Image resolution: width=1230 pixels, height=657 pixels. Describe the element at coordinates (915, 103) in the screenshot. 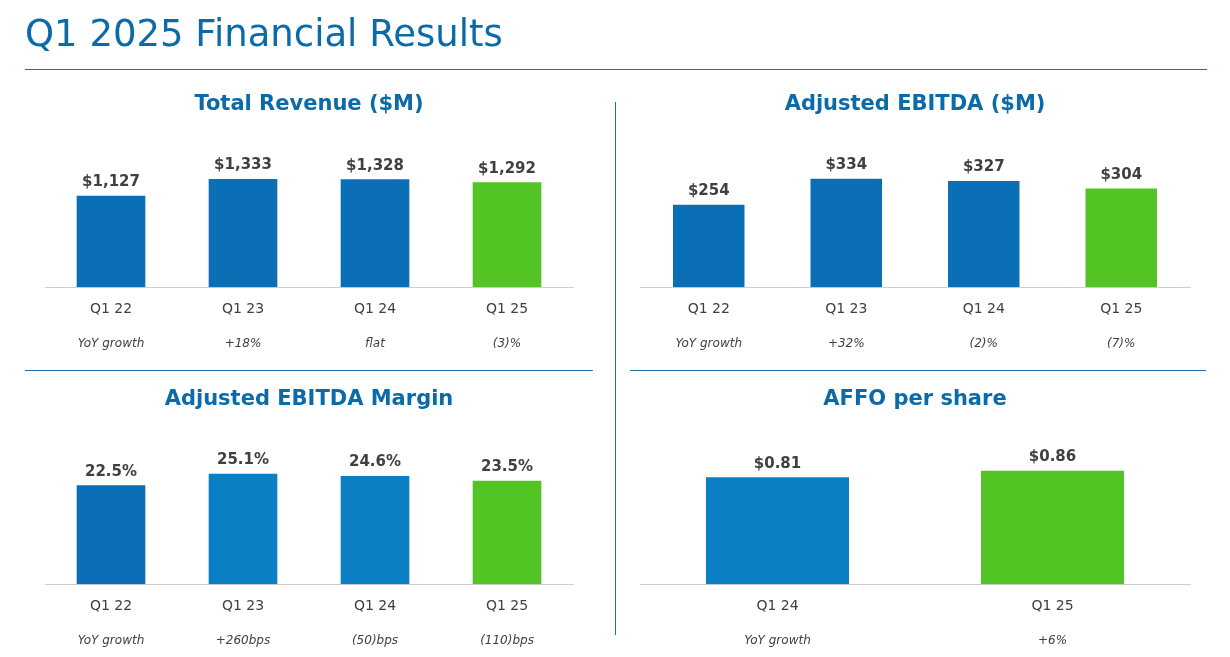

I see `chart-title: Adjusted EBITDA ($M)` at that location.